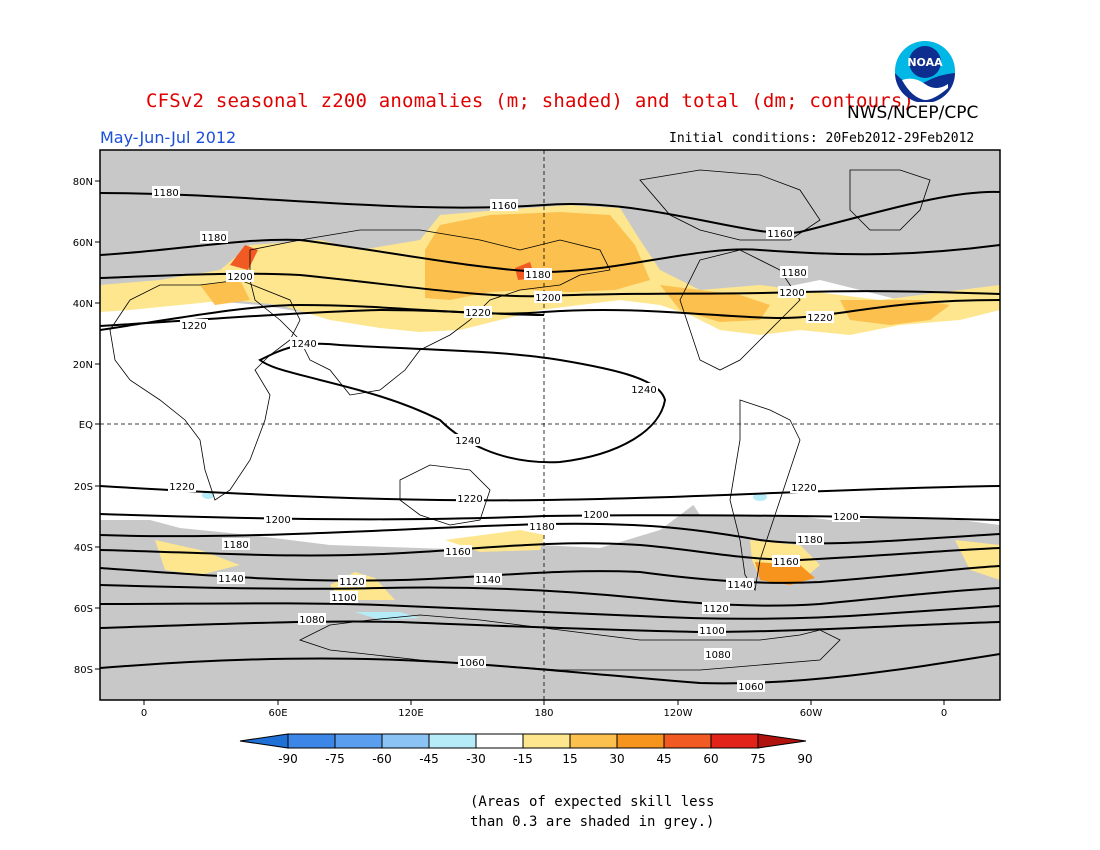 The height and width of the screenshot is (850, 1100). I want to click on initial-conditions: Initial conditions: 20Feb2012-29Feb2012, so click(822, 138).